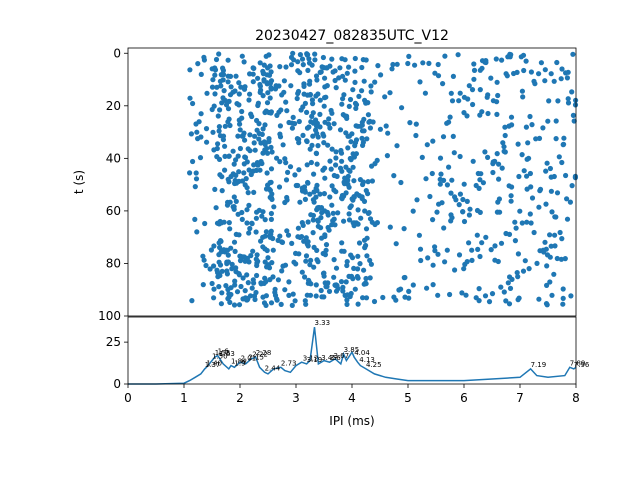 The width and height of the screenshot is (640, 480). Describe the element at coordinates (213, 365) in the screenshot. I see `peak-label: 1.37` at that location.